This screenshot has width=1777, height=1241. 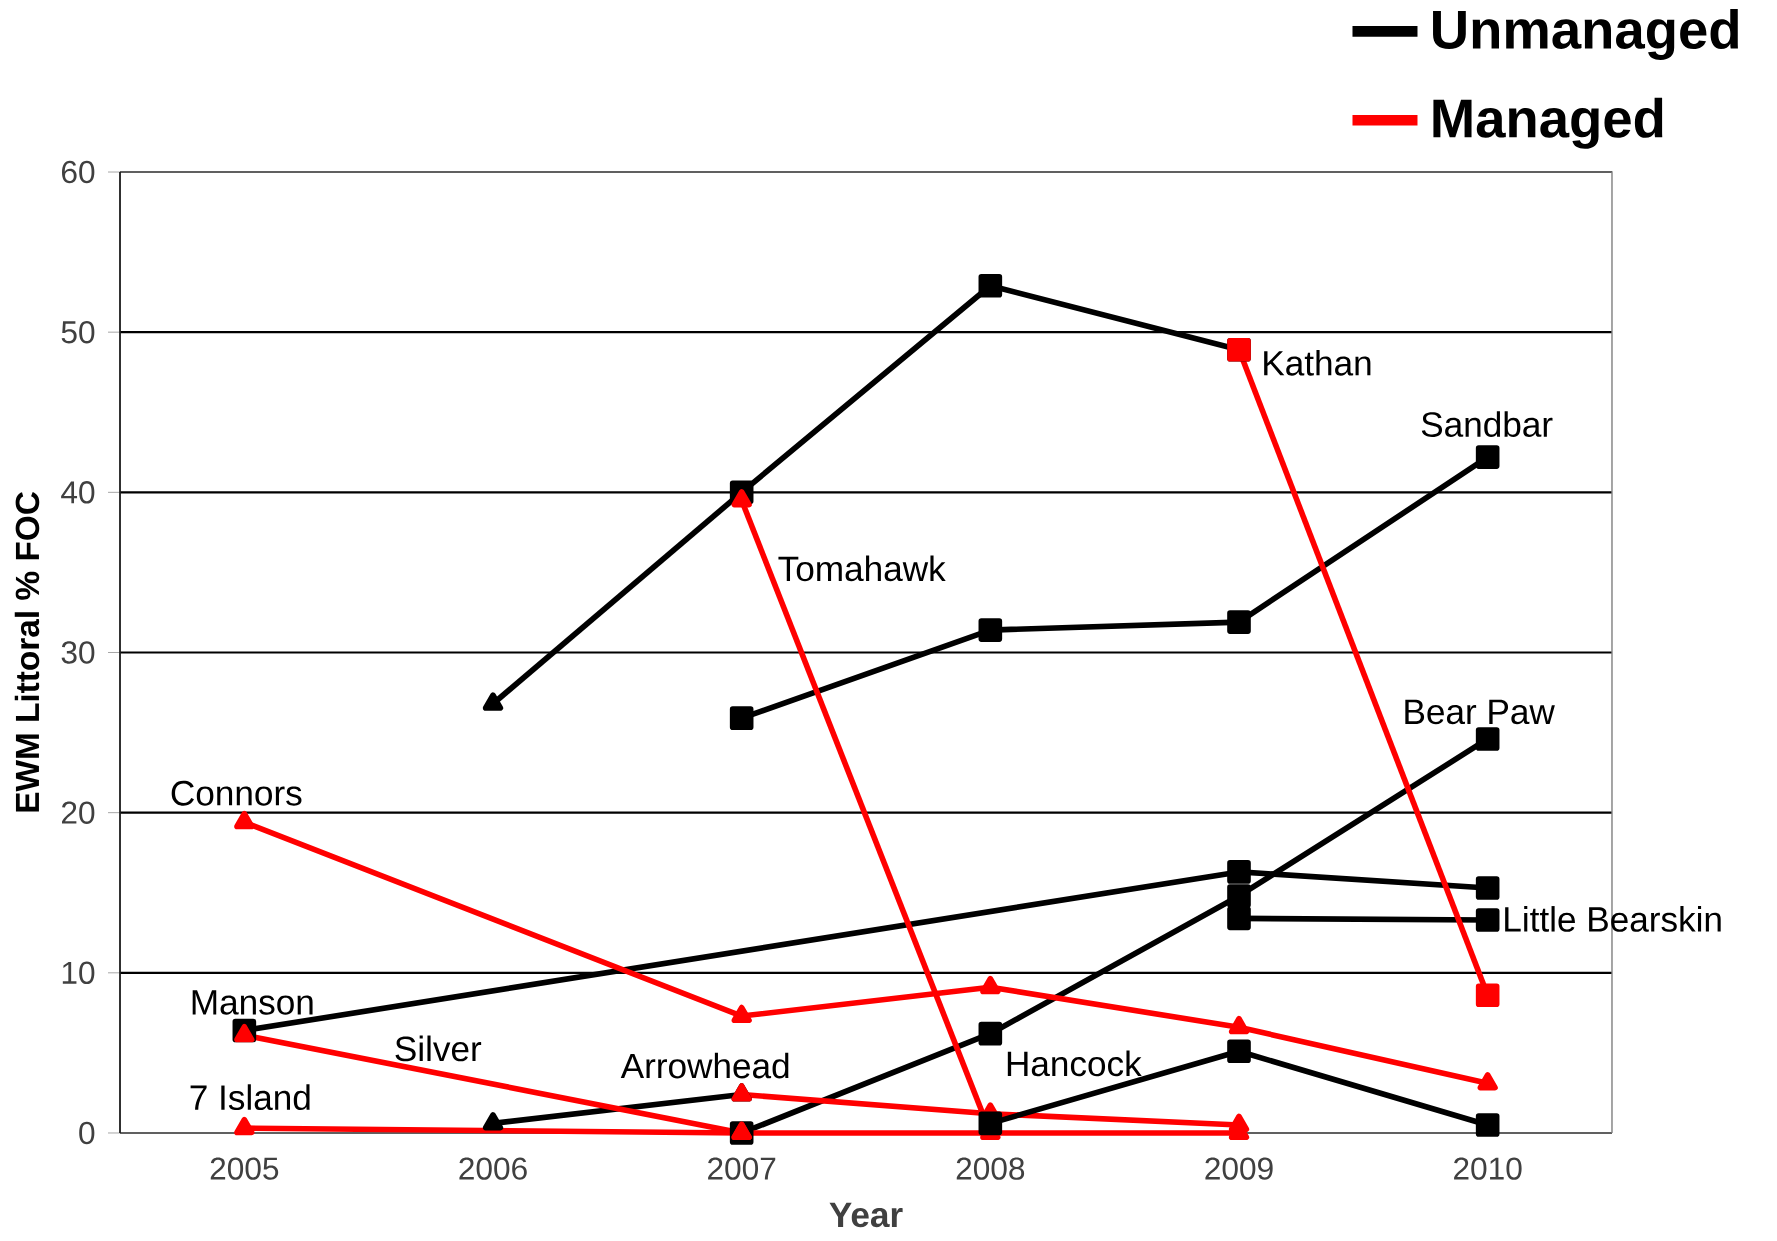 I want to click on y-tick-label: 40, so click(x=78, y=492).